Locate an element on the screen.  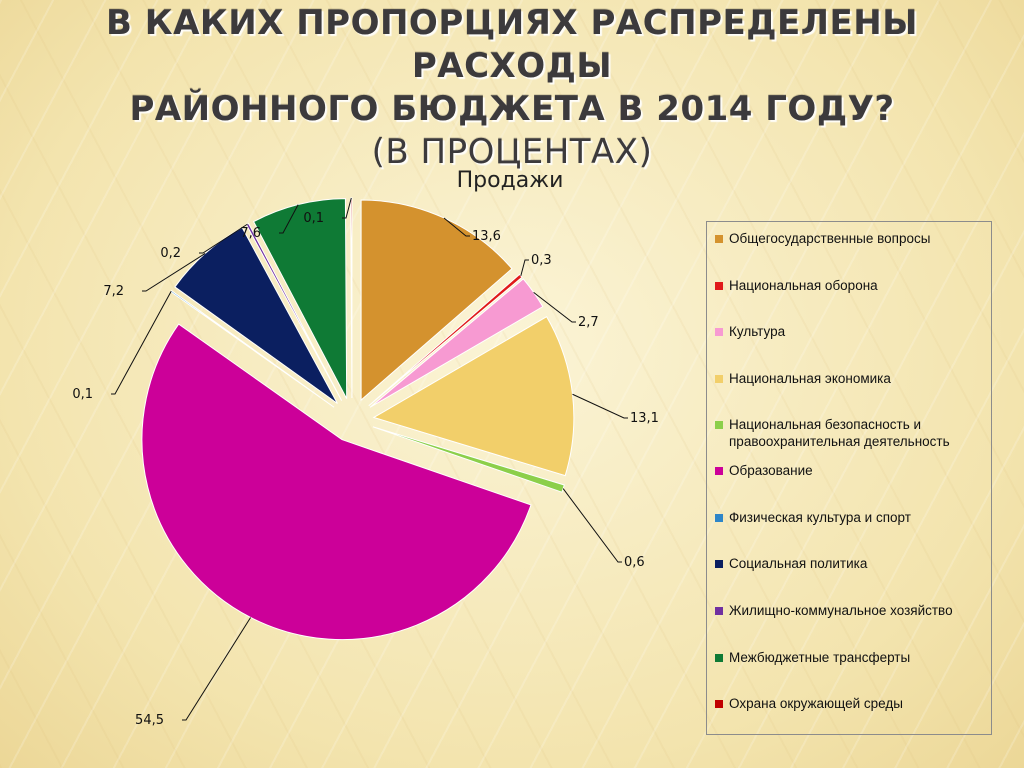
data-label: 13,1 is located at coordinates (644, 418).